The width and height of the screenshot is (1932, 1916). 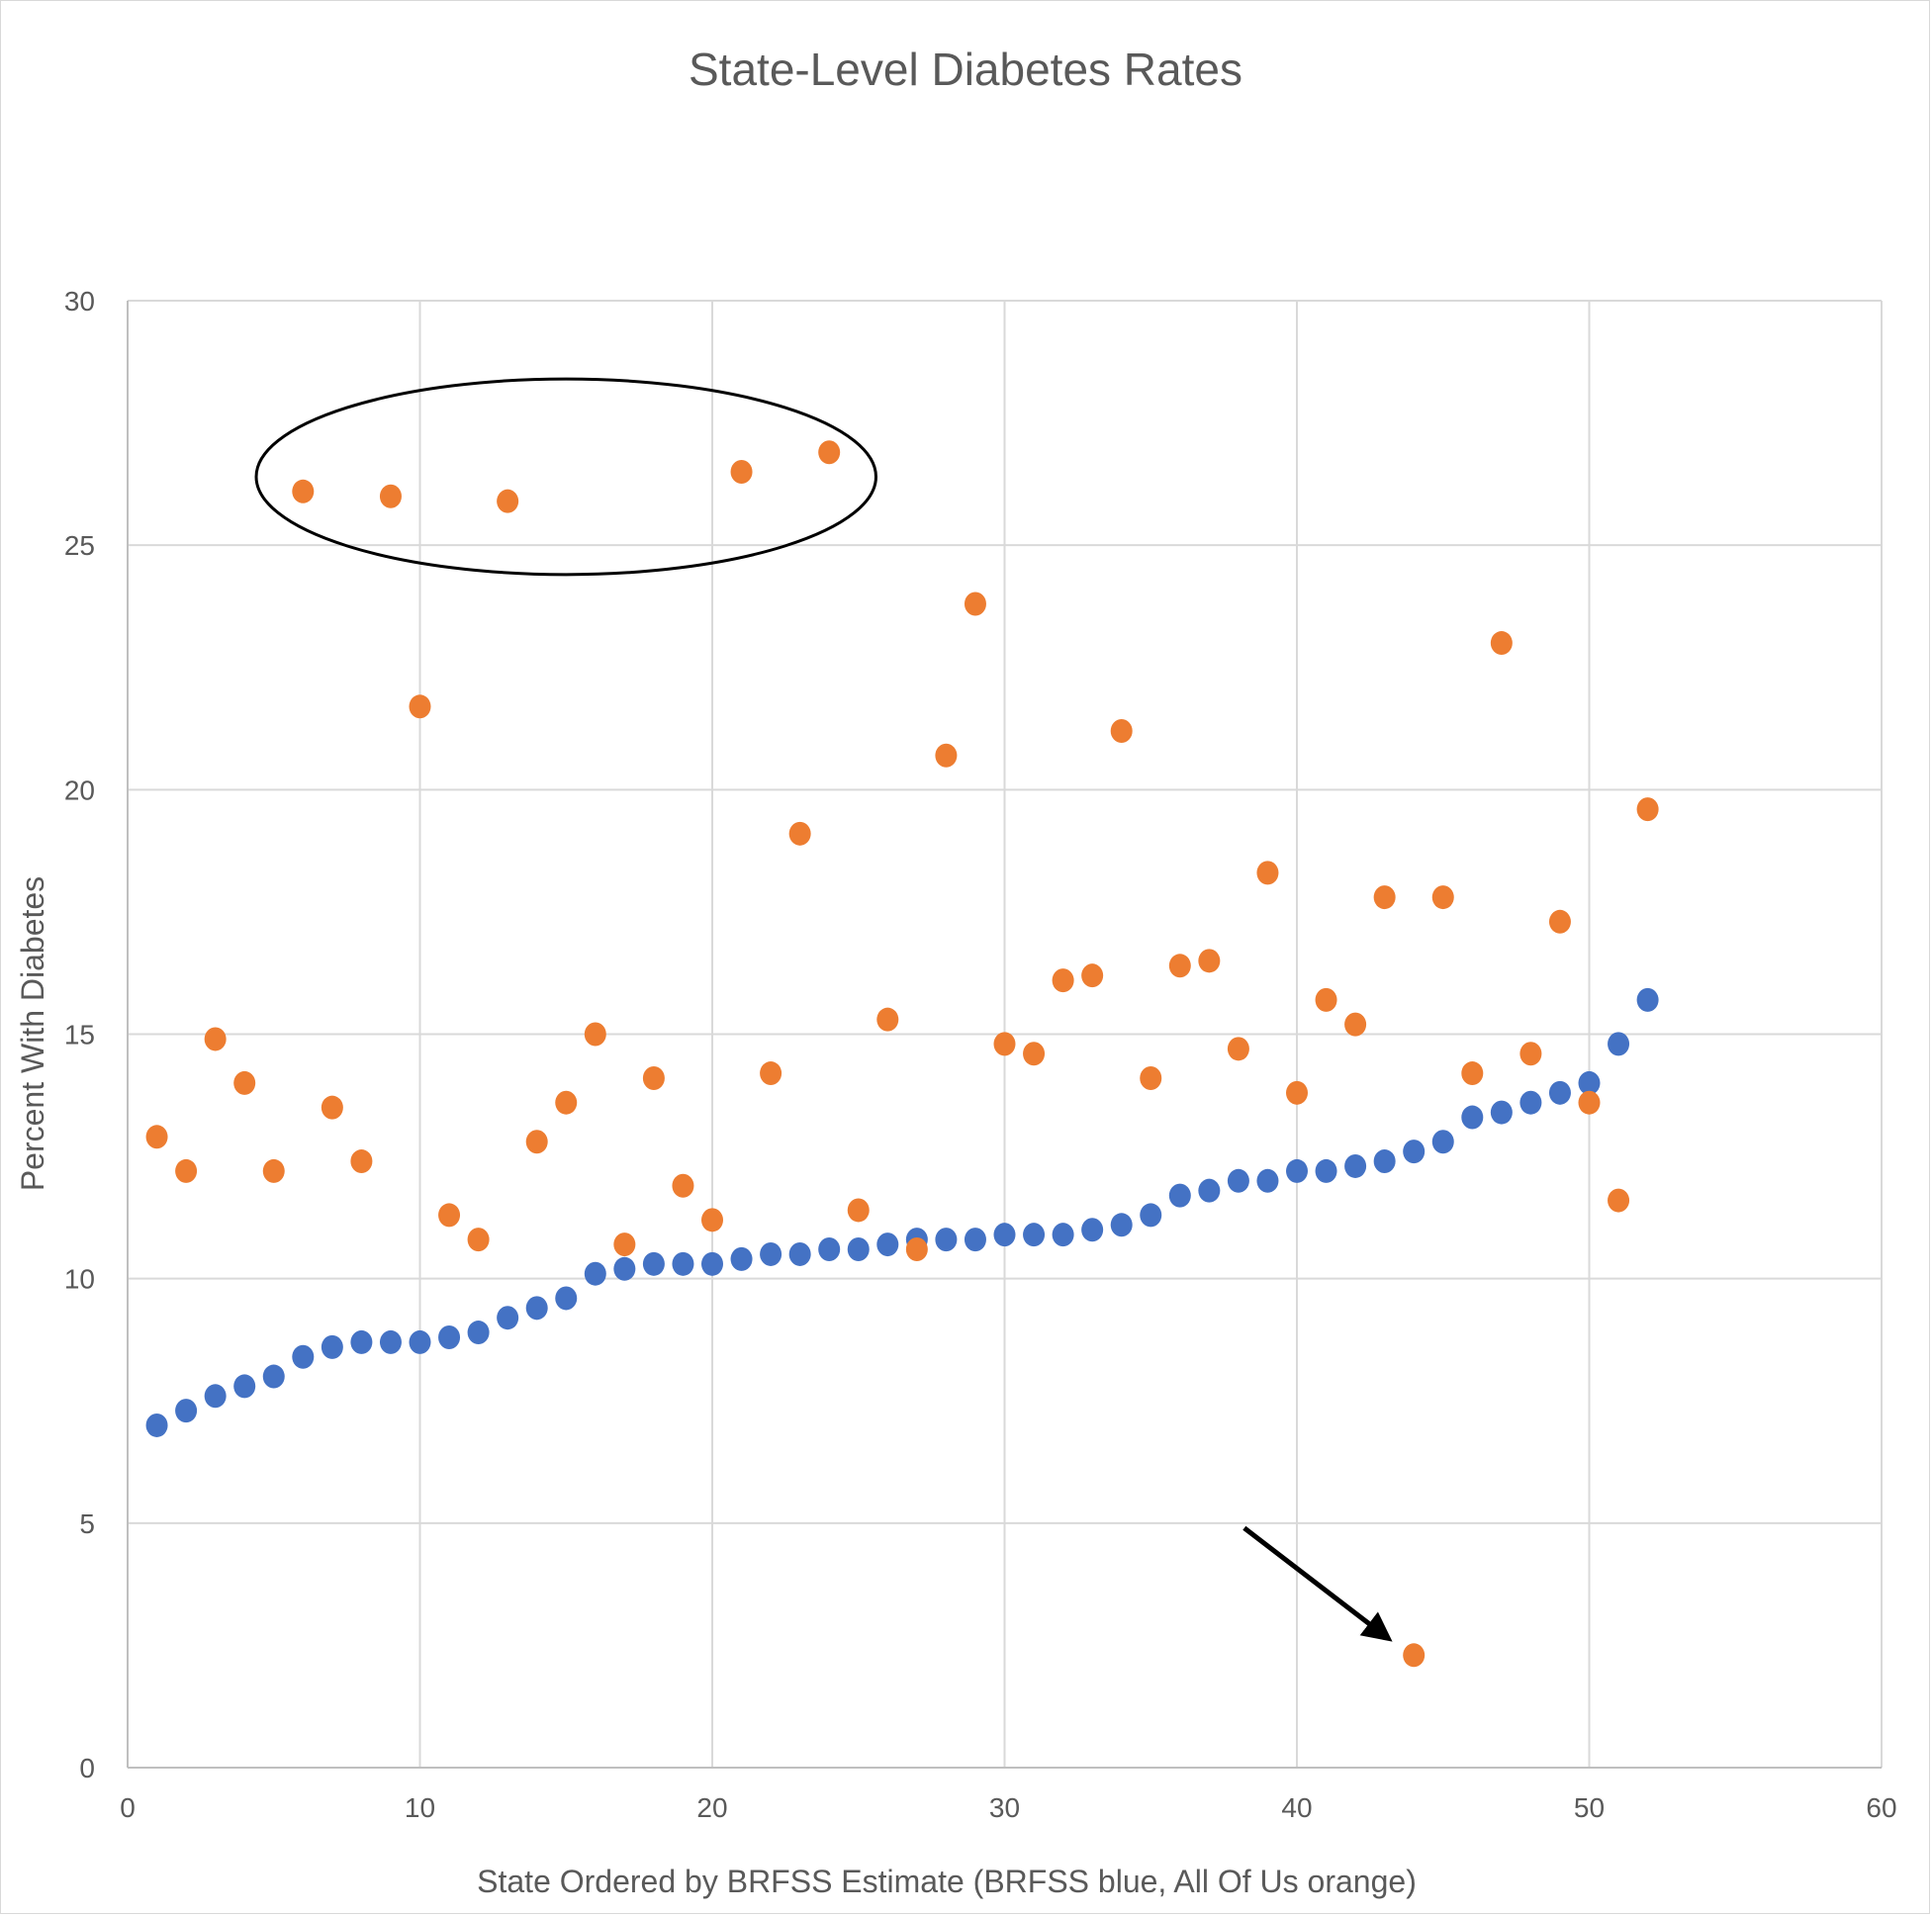 I want to click on y-tick-labels: 0 5 10 15 20 25 30, so click(x=79, y=1034).